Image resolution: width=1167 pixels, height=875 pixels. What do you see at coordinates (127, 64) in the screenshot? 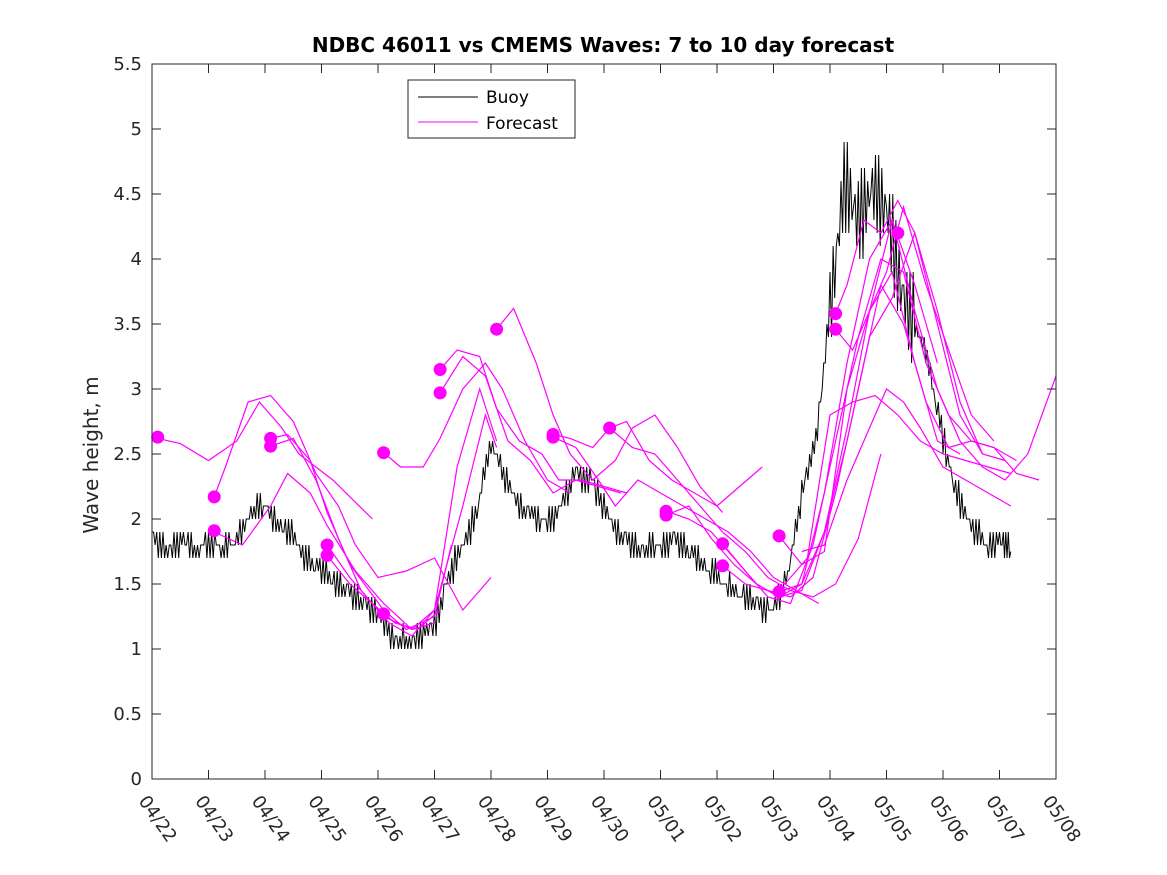
I see `y-tick-label: 5.5` at bounding box center [127, 64].